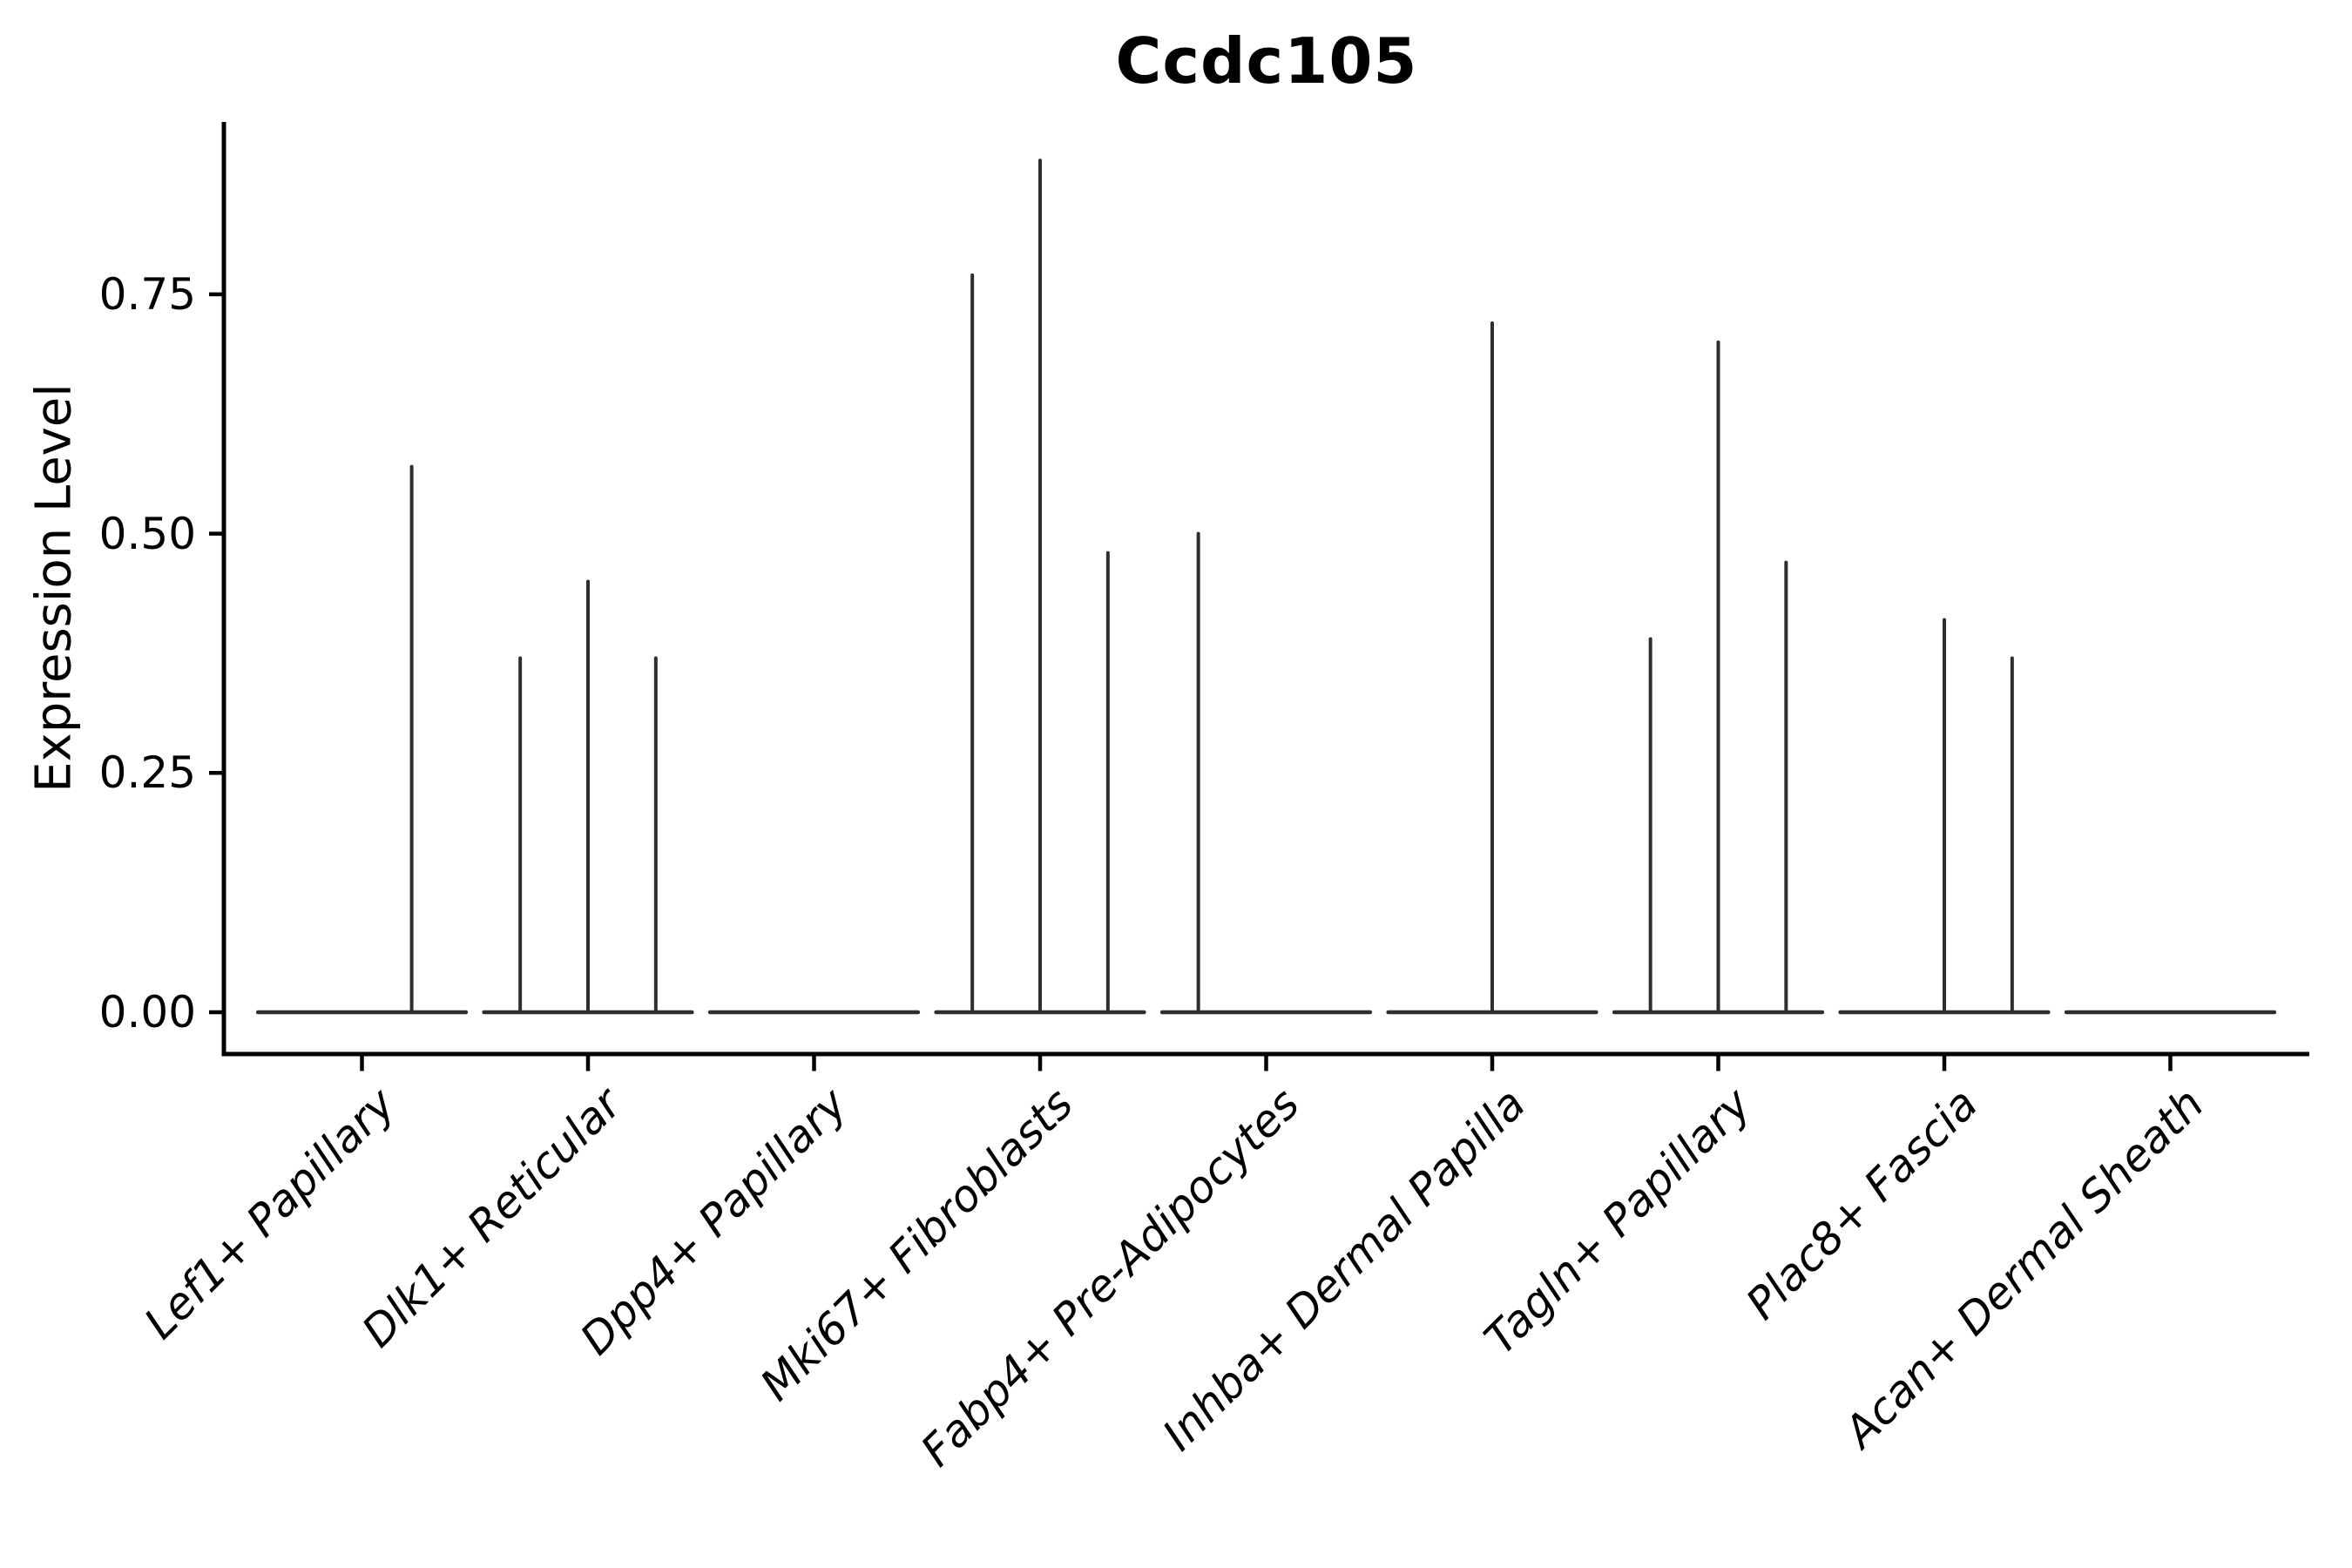 This screenshot has height=1568, width=2352. Describe the element at coordinates (147, 1012) in the screenshot. I see `y-tick-label: 0.00` at that location.